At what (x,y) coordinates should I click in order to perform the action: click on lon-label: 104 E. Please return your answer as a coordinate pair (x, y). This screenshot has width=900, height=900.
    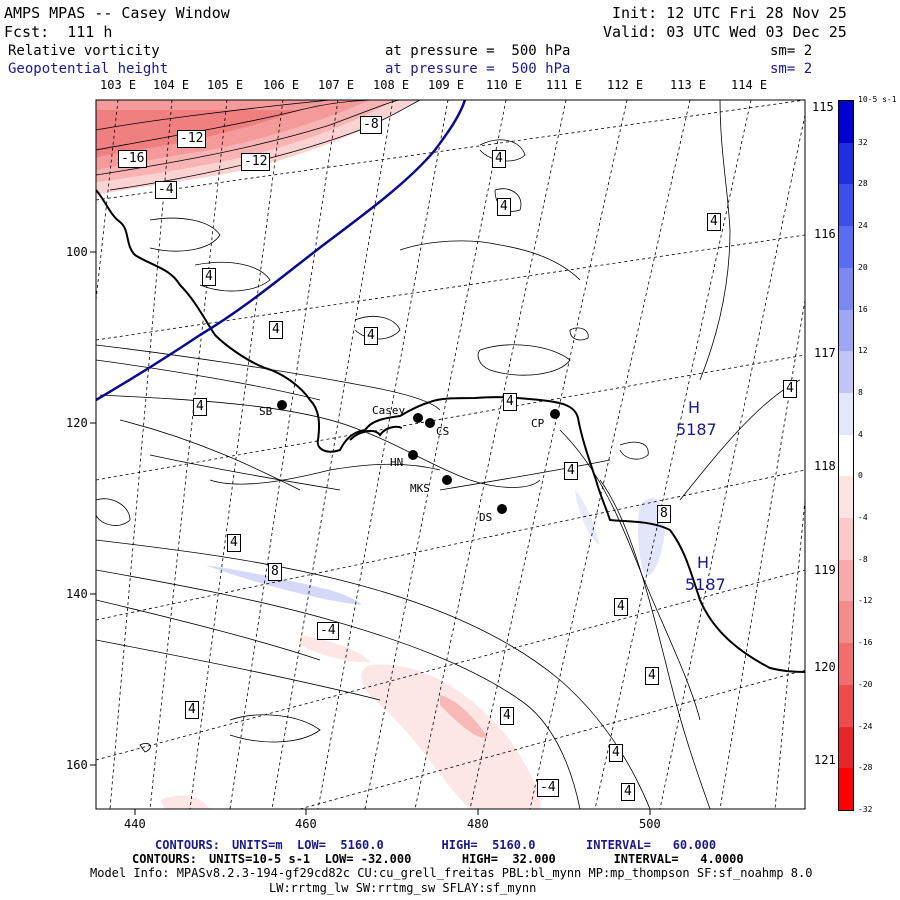
    Looking at the image, I should click on (171, 85).